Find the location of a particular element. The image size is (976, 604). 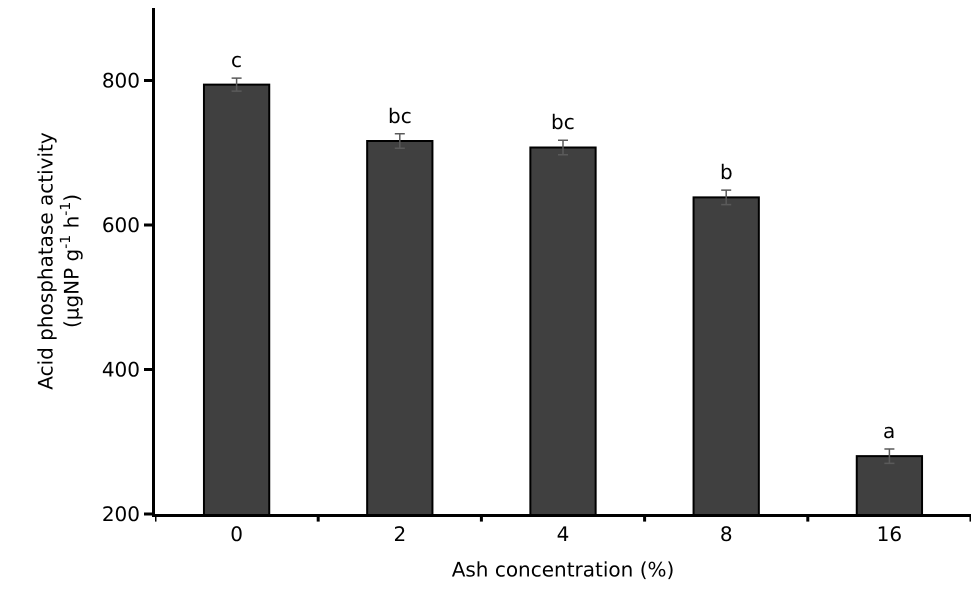

y-tick-label: 200 is located at coordinates (121, 514).